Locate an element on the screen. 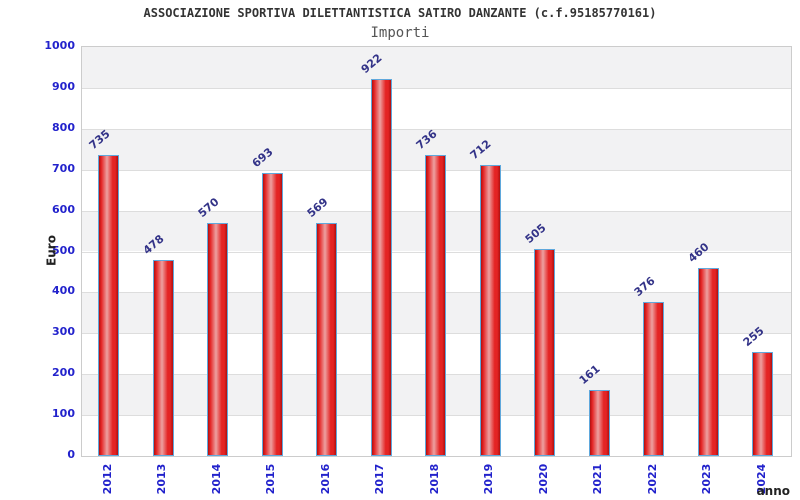  y-tick-label: 300 is located at coordinates (63, 332).